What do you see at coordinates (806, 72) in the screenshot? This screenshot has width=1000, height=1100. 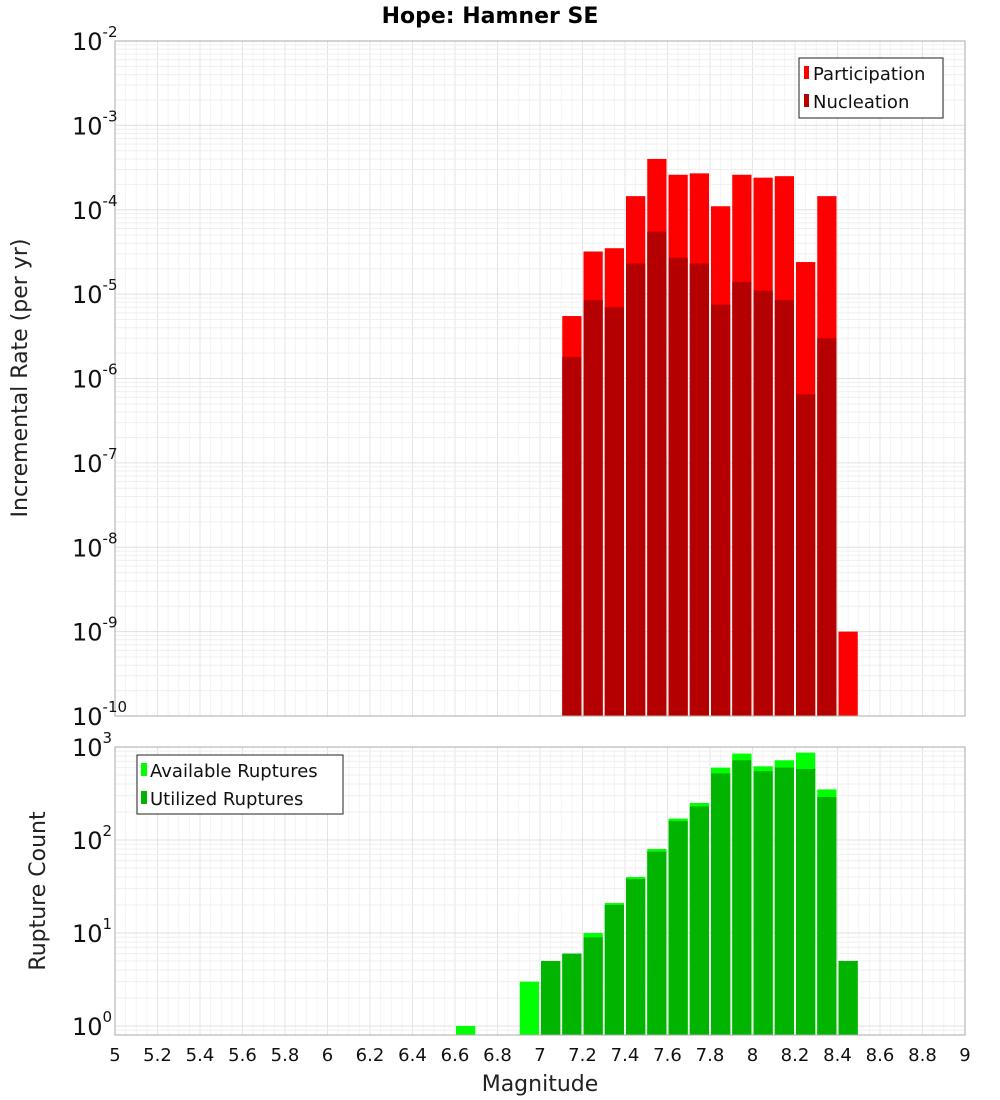 I see `legend-swatch-participation` at bounding box center [806, 72].